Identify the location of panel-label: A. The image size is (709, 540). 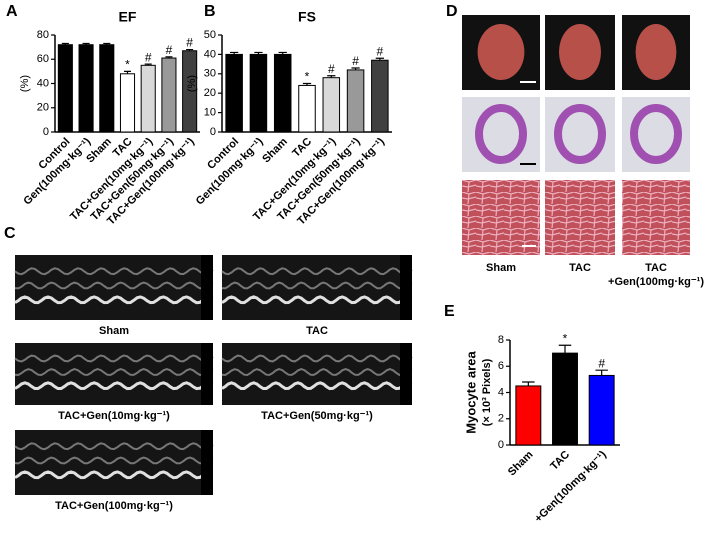
(12, 11).